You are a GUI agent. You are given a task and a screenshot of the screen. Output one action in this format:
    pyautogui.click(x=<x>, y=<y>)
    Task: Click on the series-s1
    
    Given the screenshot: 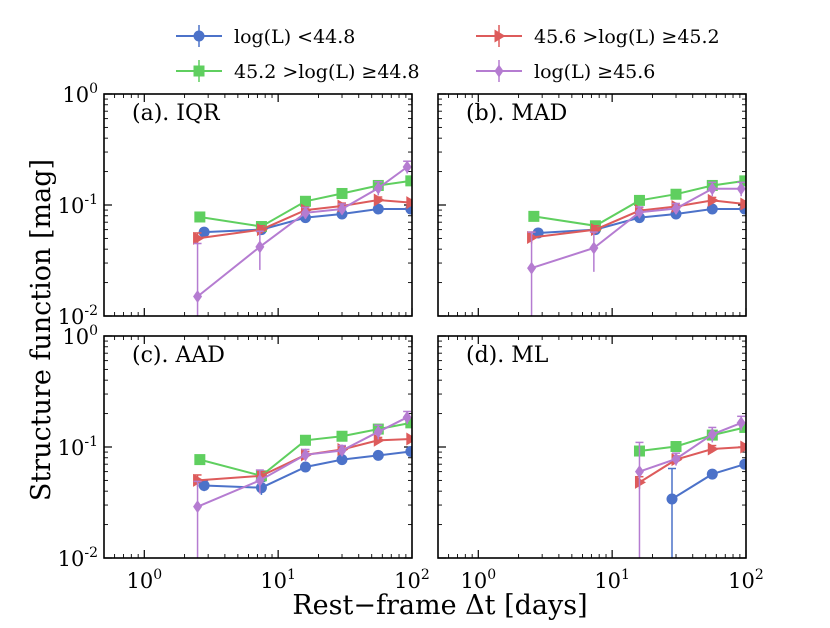 What is the action you would take?
    pyautogui.click(x=706, y=508)
    